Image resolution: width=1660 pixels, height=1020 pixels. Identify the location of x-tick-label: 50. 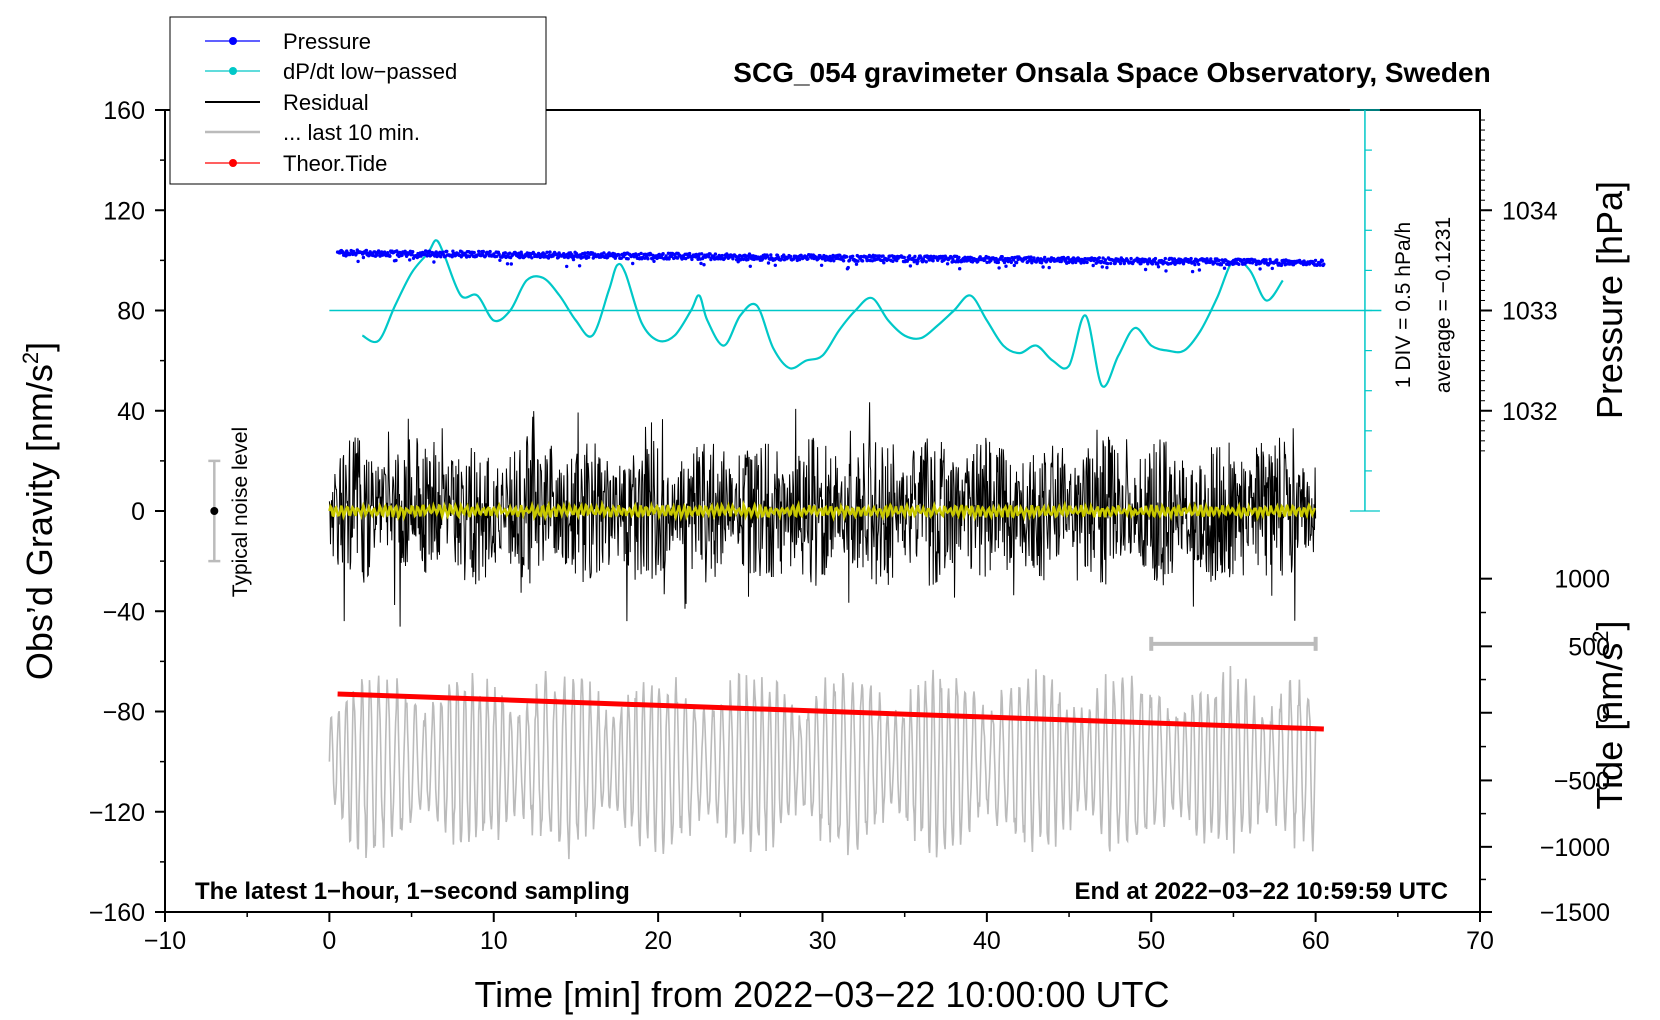
(1151, 941).